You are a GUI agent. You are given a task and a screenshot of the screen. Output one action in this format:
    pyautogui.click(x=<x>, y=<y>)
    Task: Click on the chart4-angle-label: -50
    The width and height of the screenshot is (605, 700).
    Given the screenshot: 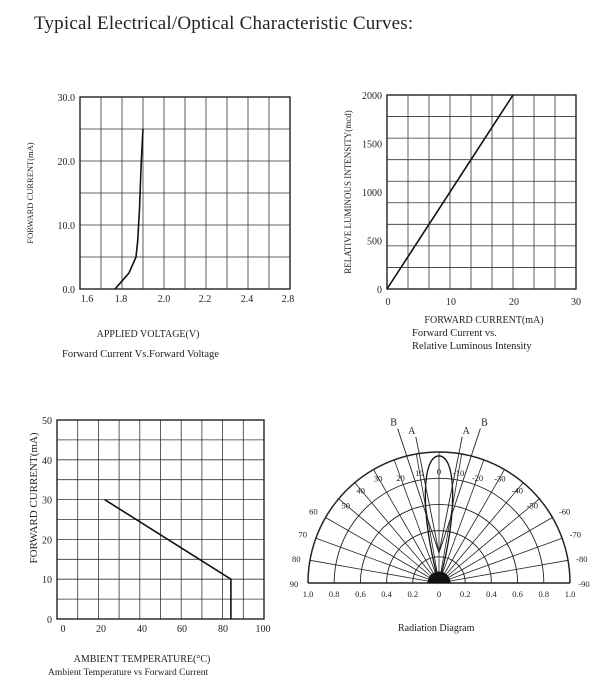 What is the action you would take?
    pyautogui.click(x=532, y=506)
    